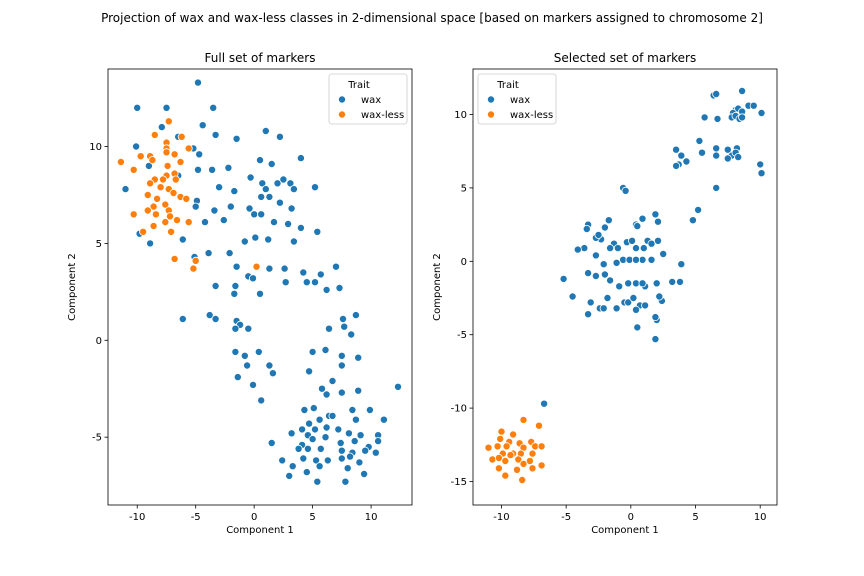  Describe the element at coordinates (437, 287) in the screenshot. I see `y-axis-label: Component 2` at that location.